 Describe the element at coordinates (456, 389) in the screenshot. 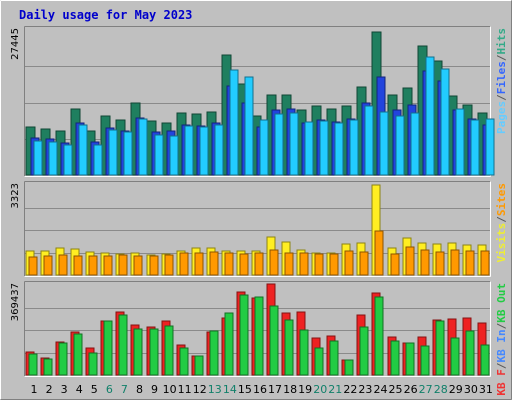

I see `x-tick-label: 29` at that location.